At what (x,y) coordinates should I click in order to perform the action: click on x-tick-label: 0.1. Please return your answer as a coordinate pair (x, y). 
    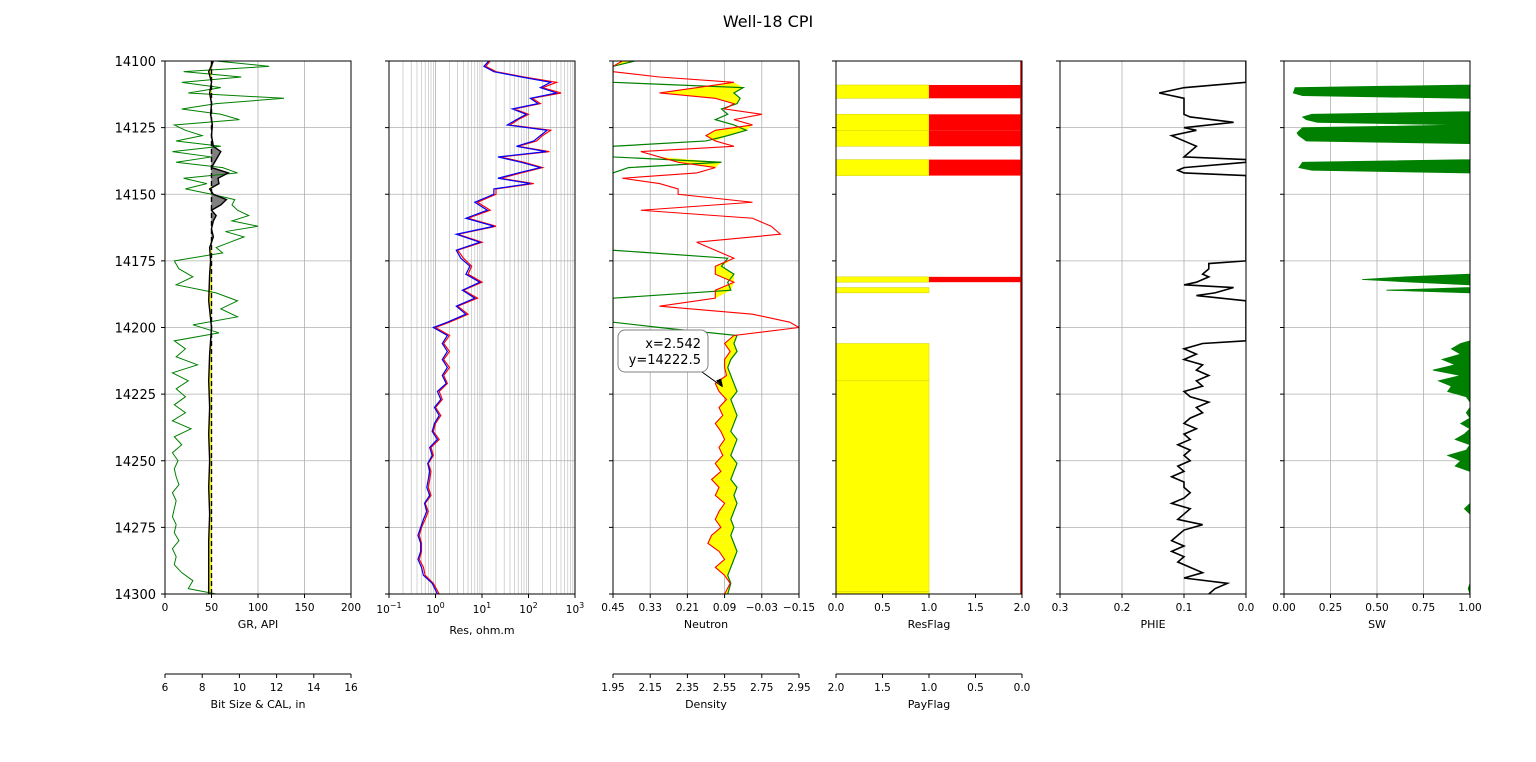
    Looking at the image, I should click on (1184, 608).